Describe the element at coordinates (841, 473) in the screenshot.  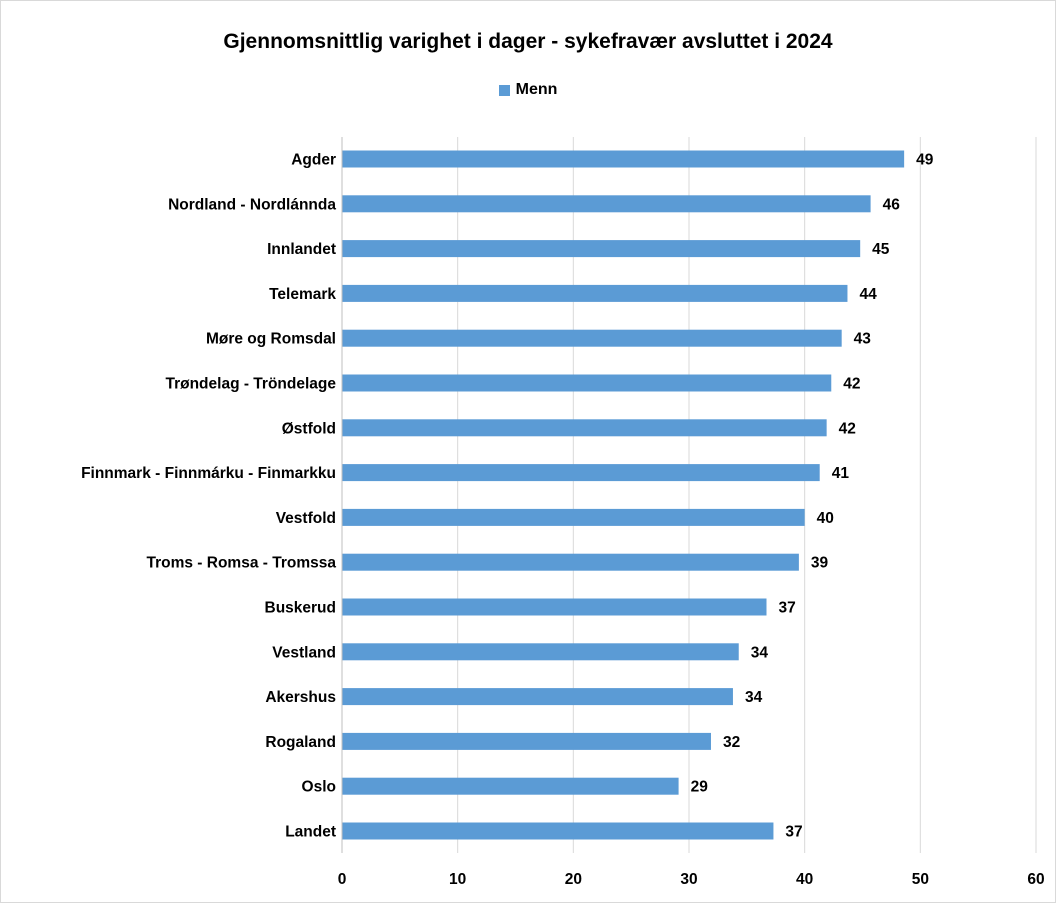
I see `data-label: 41` at that location.